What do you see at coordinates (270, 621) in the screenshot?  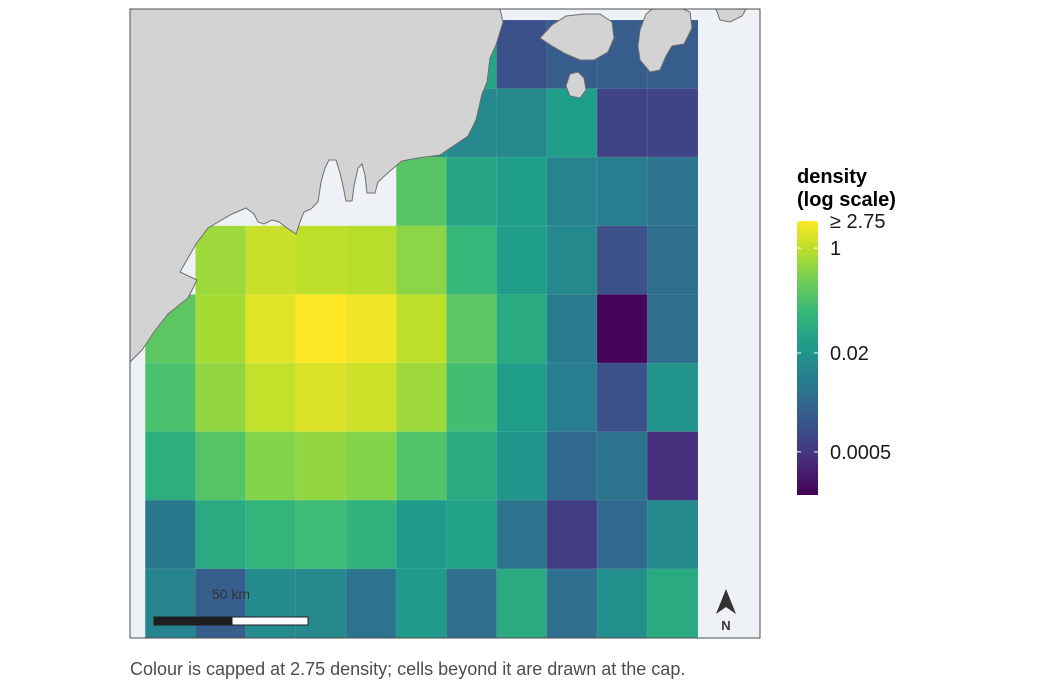 I see `scale-bar-light-segment` at bounding box center [270, 621].